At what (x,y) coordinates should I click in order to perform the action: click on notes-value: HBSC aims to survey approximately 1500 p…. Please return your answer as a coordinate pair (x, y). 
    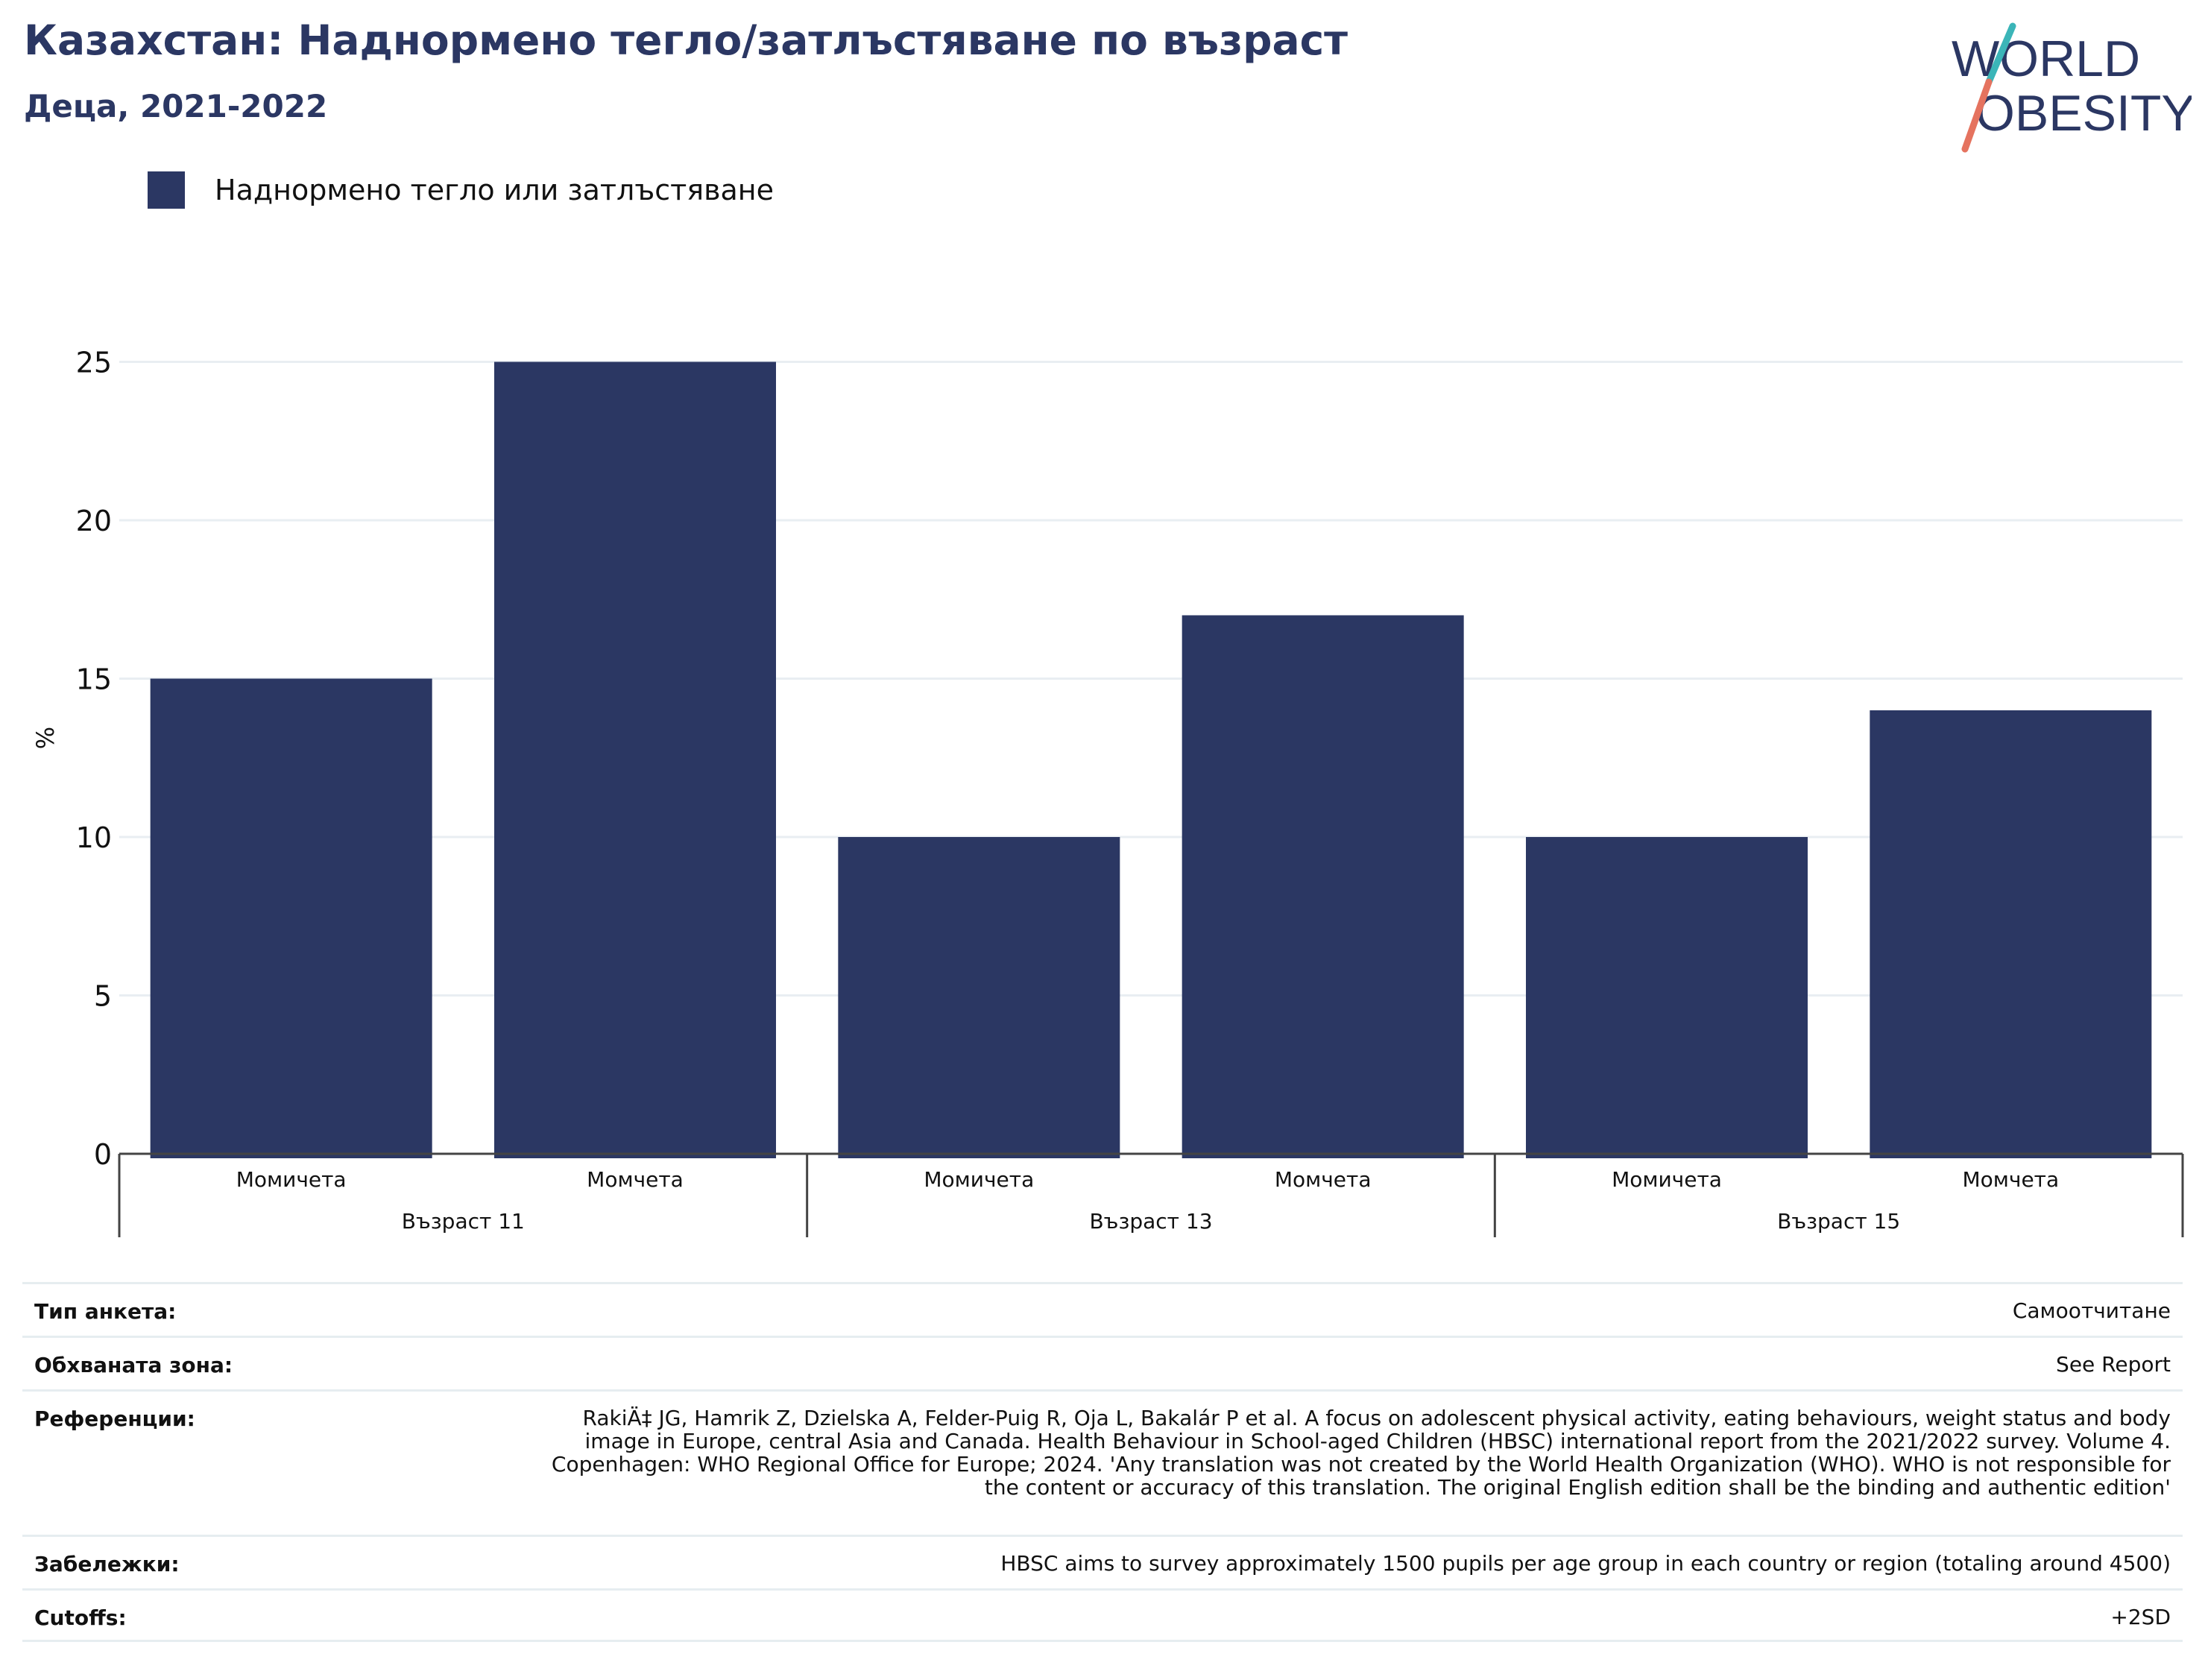
    Looking at the image, I should click on (1585, 1563).